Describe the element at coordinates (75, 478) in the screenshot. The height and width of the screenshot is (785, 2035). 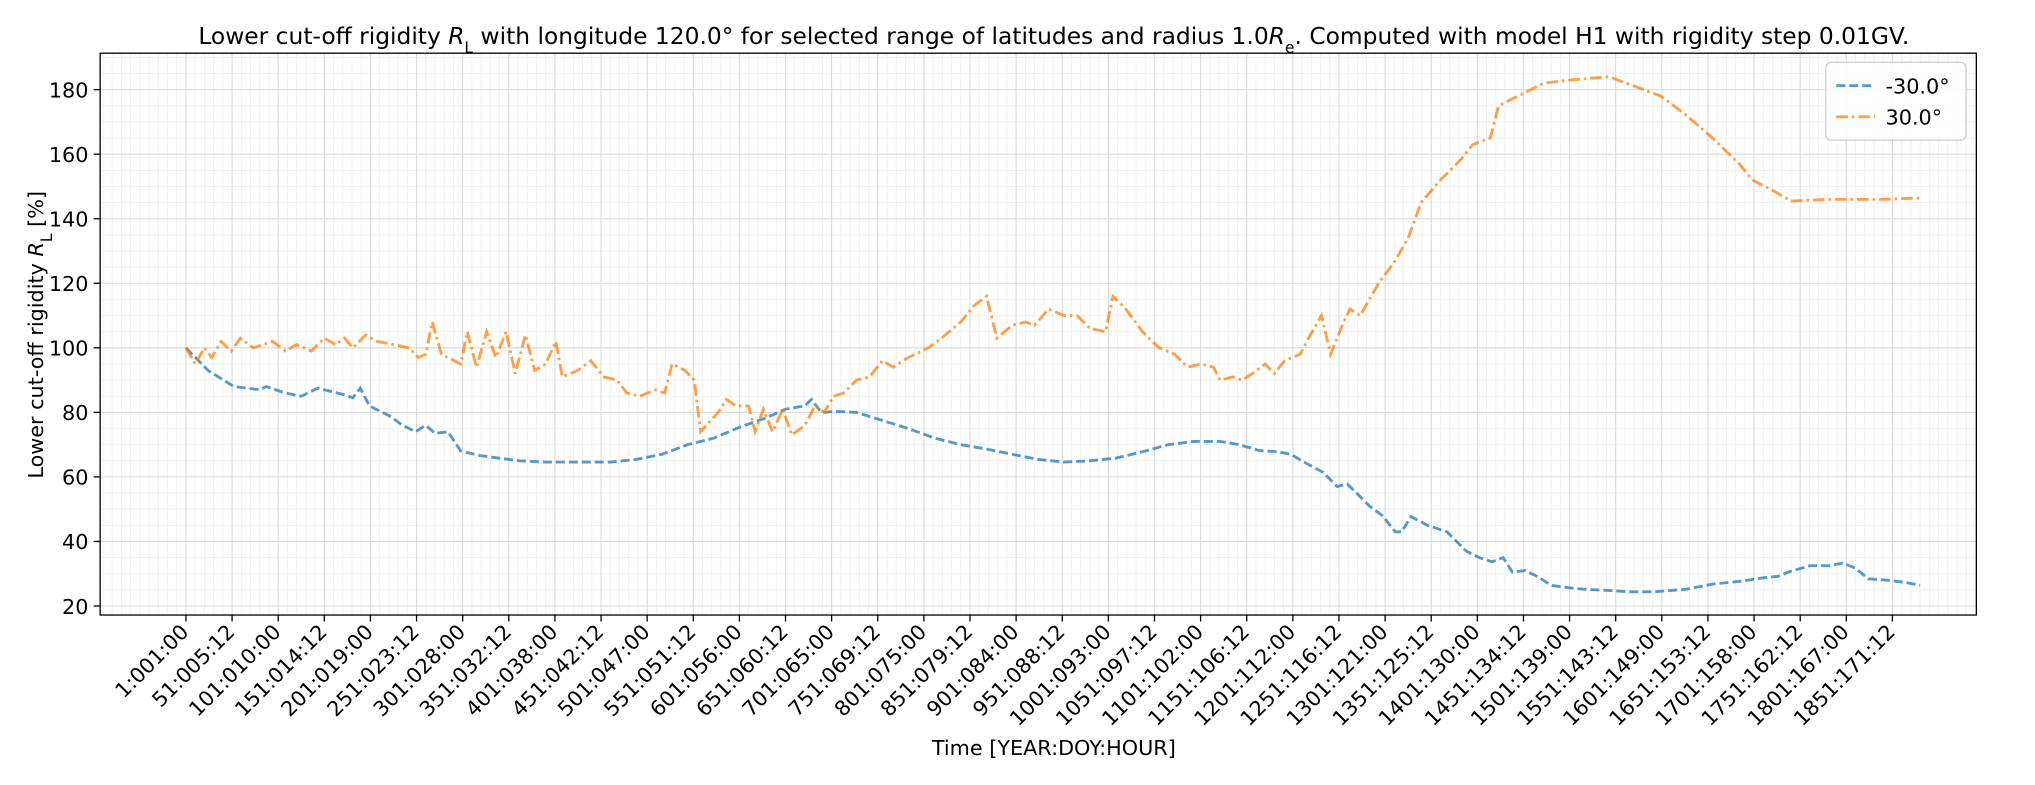
I see `y-tick-label: 60` at that location.